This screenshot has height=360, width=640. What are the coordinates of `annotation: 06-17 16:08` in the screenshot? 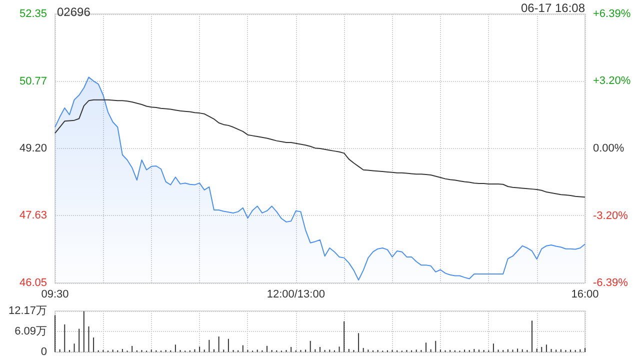 It's located at (553, 8).